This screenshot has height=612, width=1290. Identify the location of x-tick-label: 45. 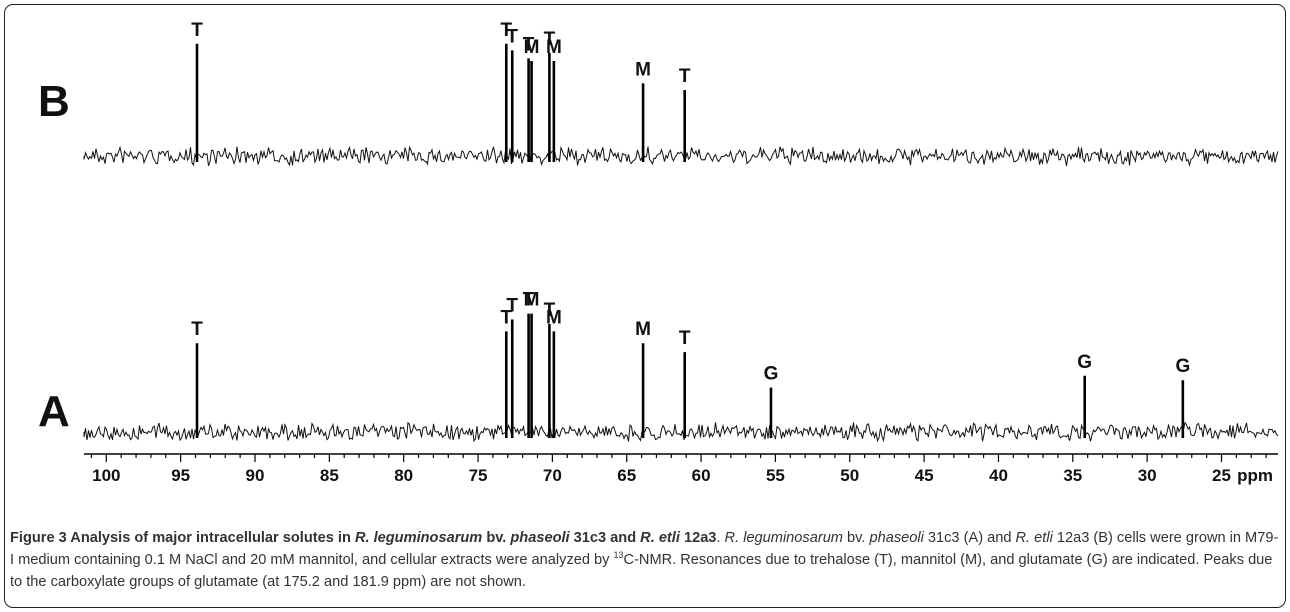
(924, 475).